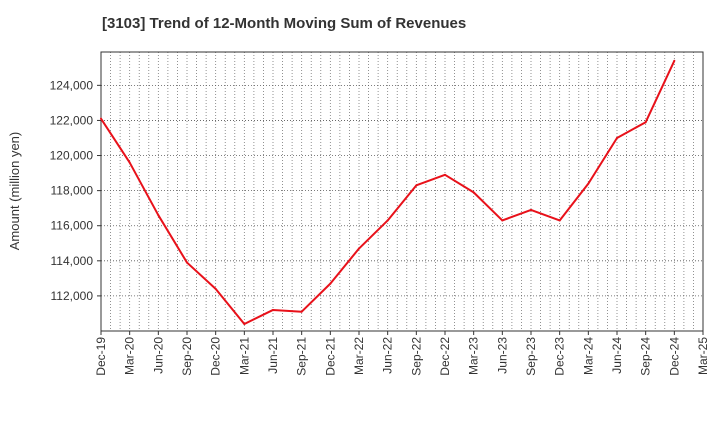 Image resolution: width=720 pixels, height=440 pixels. What do you see at coordinates (101, 356) in the screenshot?
I see `x-tick-label: Dec-19` at bounding box center [101, 356].